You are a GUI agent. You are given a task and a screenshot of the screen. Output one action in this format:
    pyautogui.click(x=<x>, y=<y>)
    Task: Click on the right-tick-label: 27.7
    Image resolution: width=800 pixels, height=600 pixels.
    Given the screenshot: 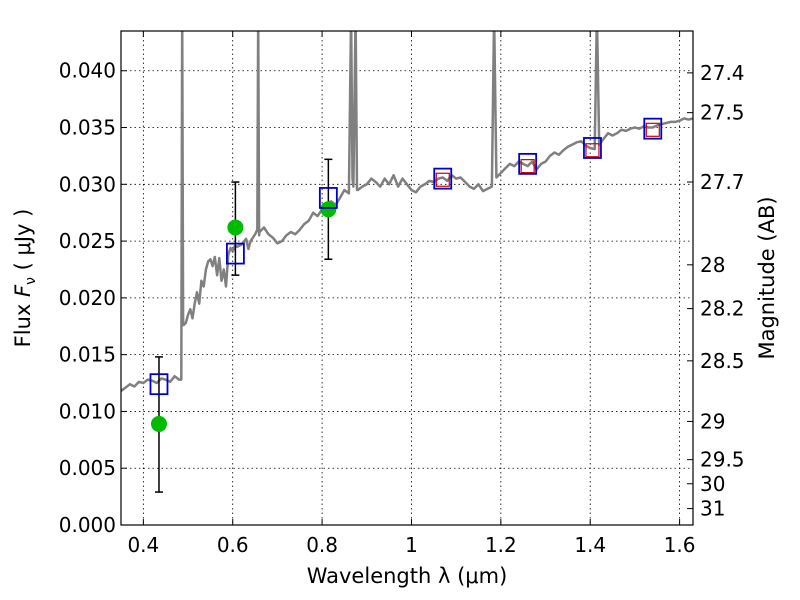 What is the action you would take?
    pyautogui.click(x=722, y=182)
    